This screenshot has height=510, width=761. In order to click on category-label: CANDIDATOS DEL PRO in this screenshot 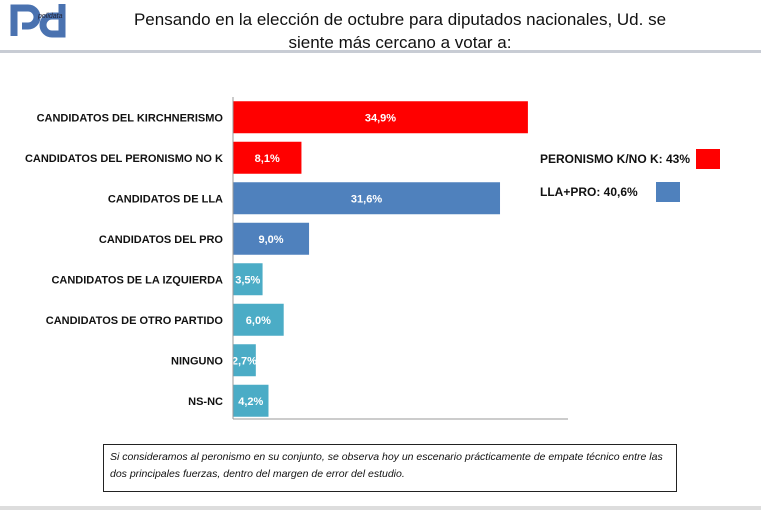, I will do `click(161, 240)`.